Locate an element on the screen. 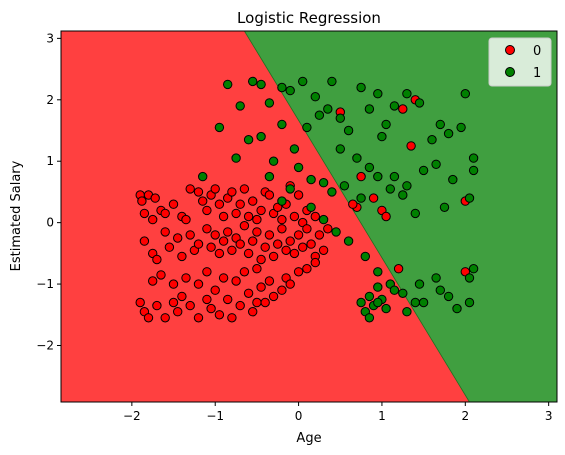  y-tick-label: 1 is located at coordinates (50, 161).